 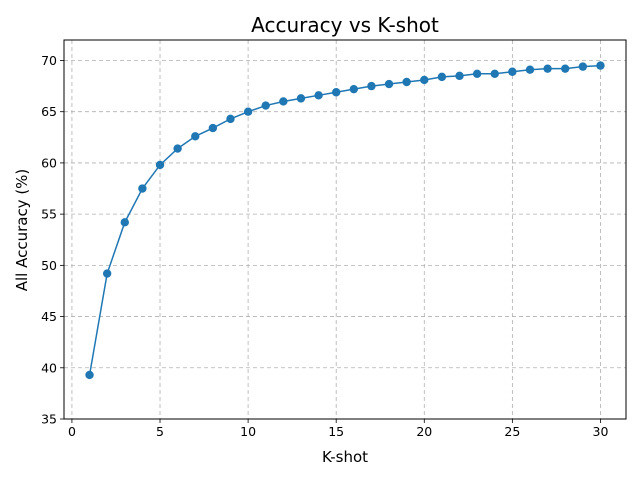 I want to click on x-tick-label: 30, so click(x=601, y=431).